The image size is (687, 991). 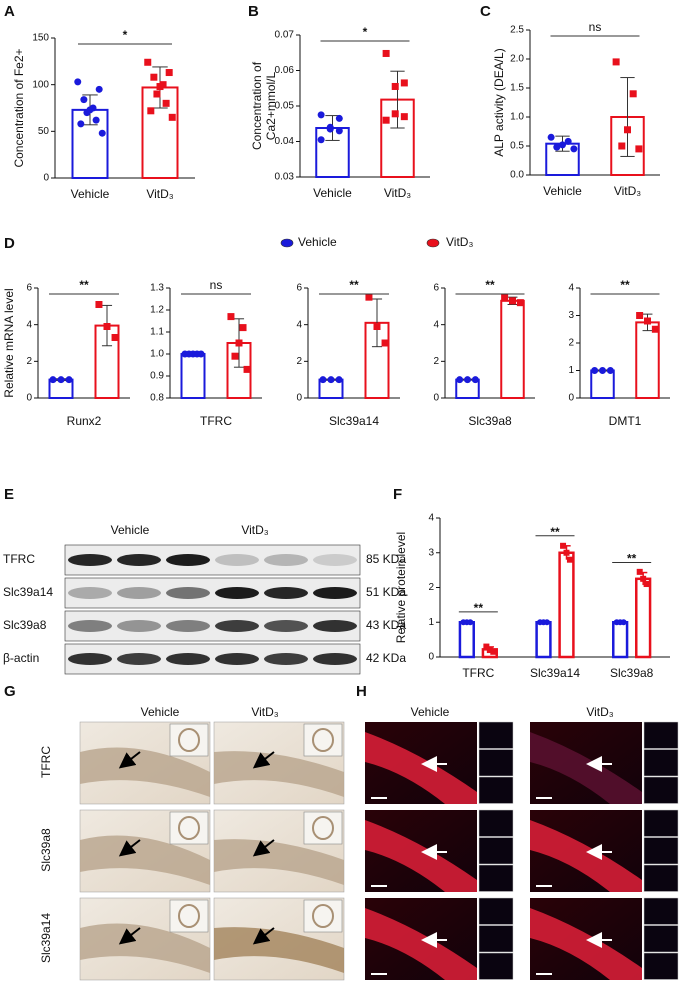 I want to click on x-axis-label: TFRC, so click(x=216, y=421).